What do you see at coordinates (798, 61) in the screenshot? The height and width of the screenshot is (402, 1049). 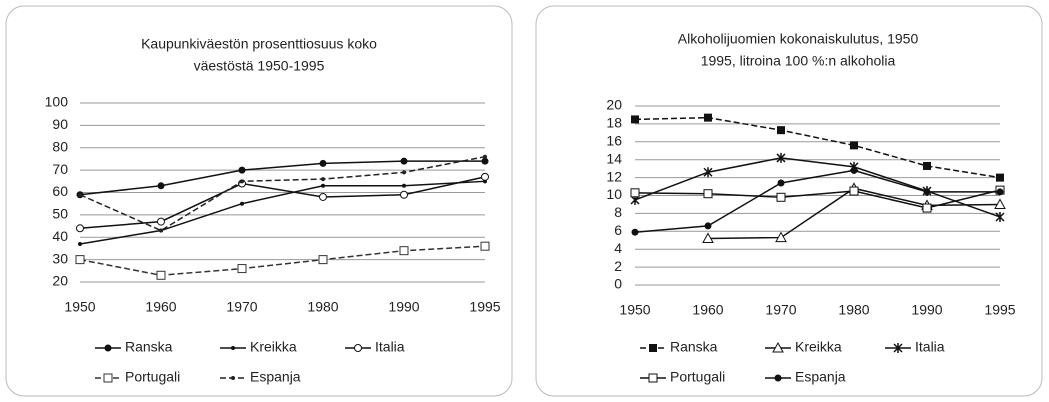 I see `chart-title: 1995, litroina 100 %:n alkoholia` at bounding box center [798, 61].